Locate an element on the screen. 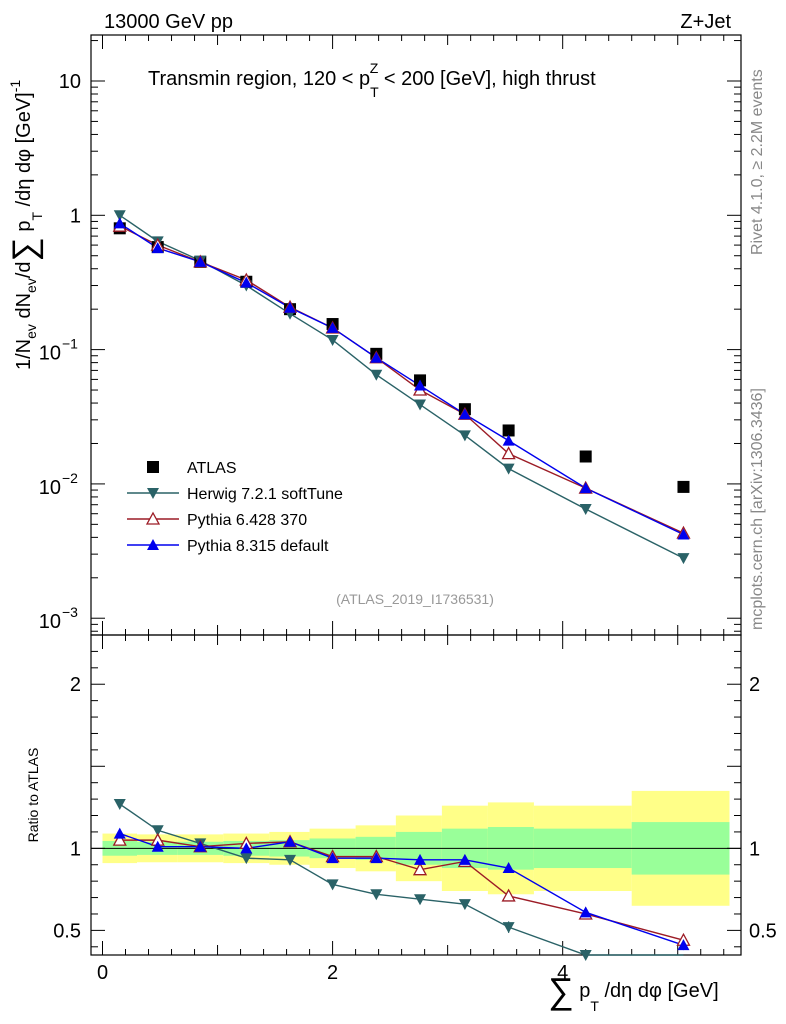 The width and height of the screenshot is (786, 1024). header-right: Z+Jet is located at coordinates (705, 22).